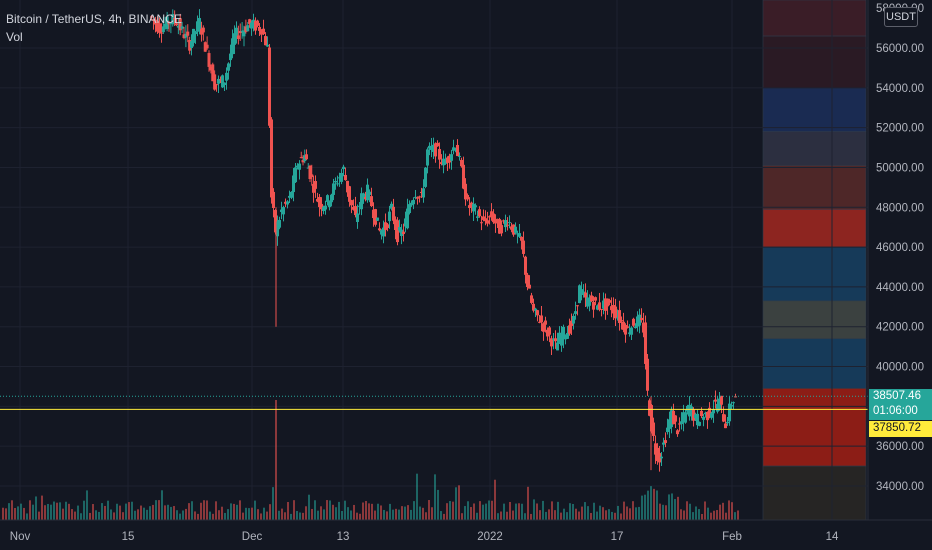 This screenshot has width=932, height=550. Describe the element at coordinates (901, 17) in the screenshot. I see `currency-button: USDT` at that location.